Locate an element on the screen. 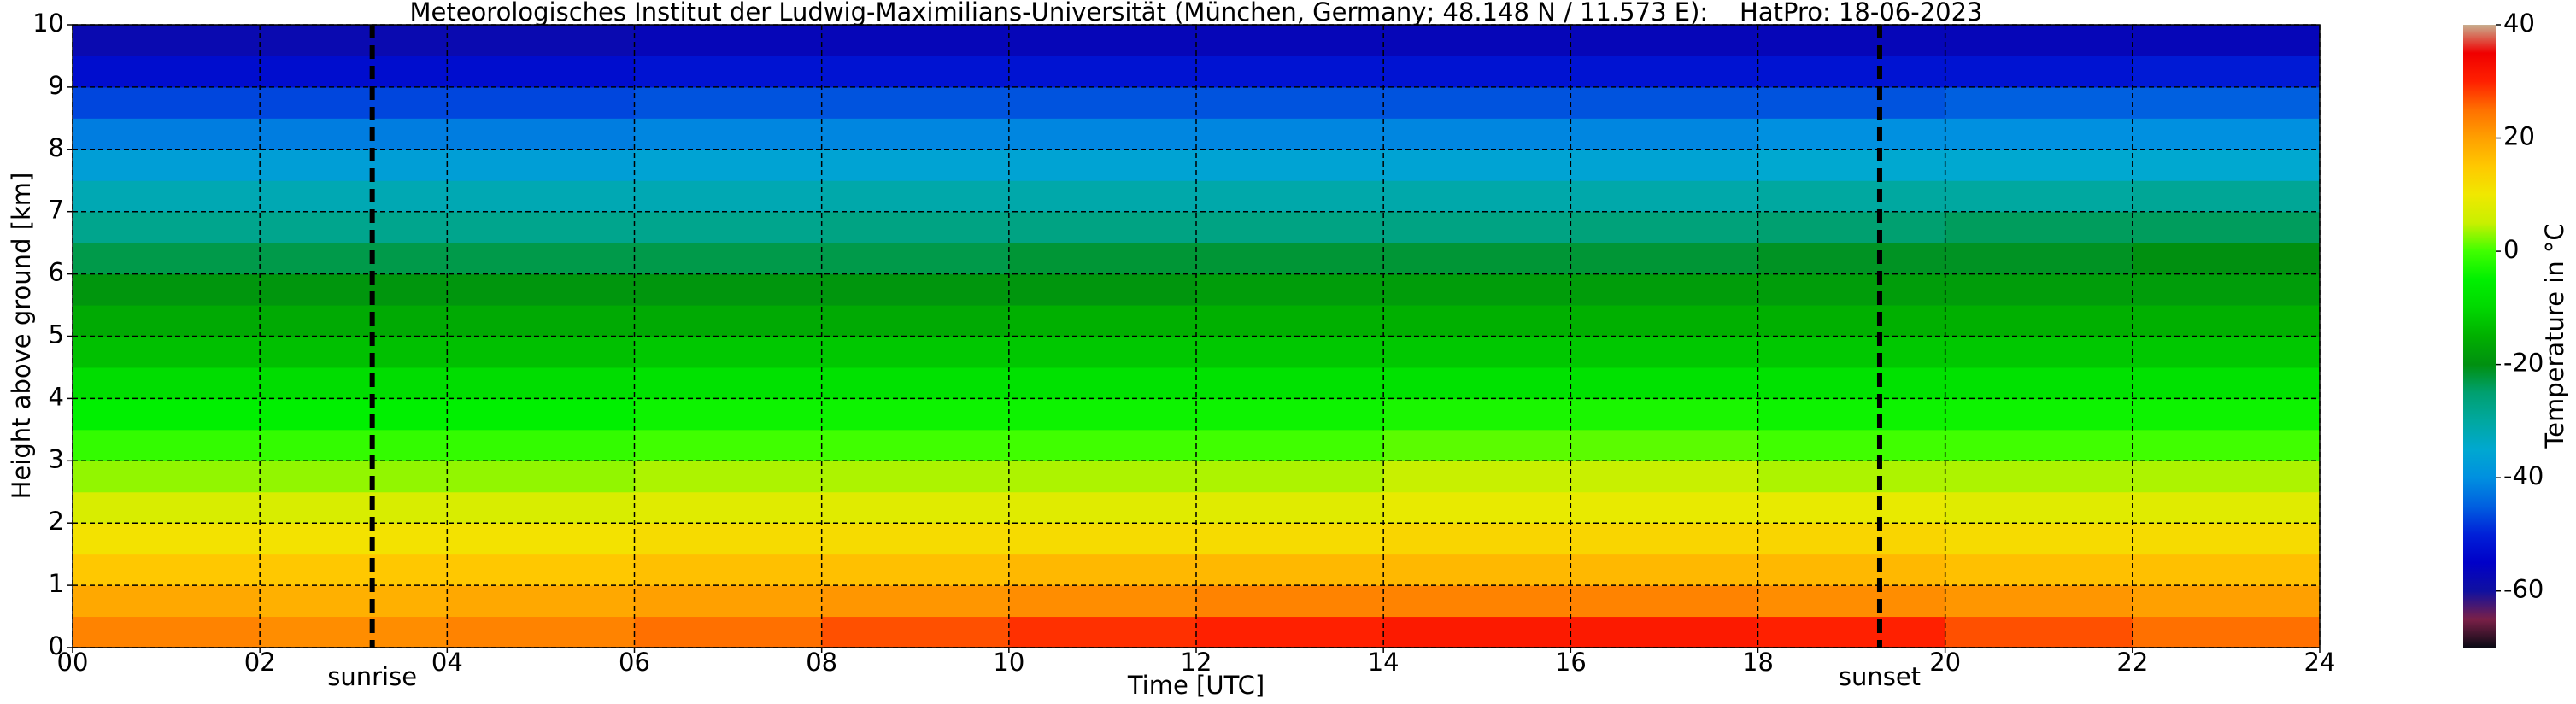  colorbar-tick-label: 0 is located at coordinates (2511, 249).